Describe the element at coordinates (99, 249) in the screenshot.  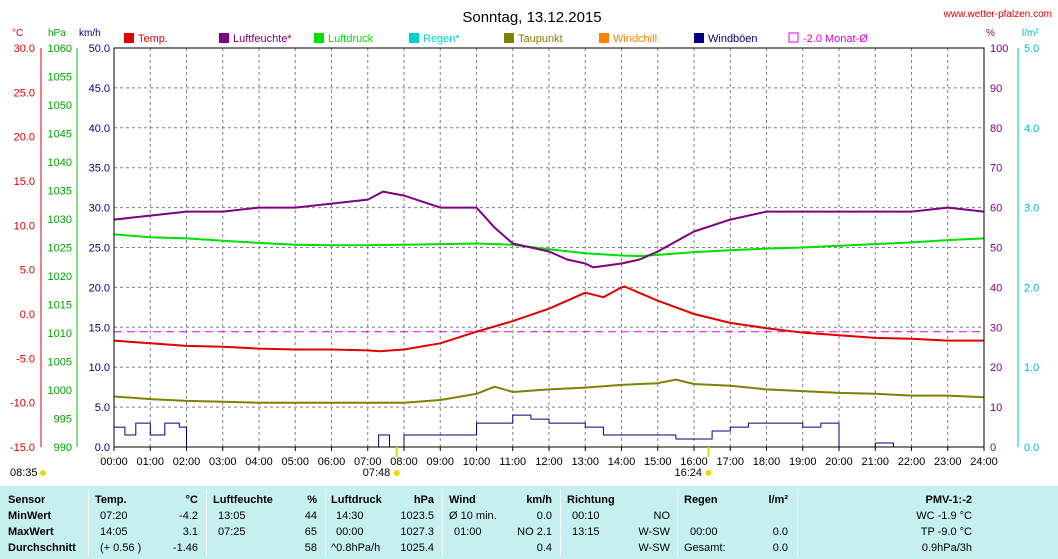
I see `wind-tick-label: 25.0` at that location.